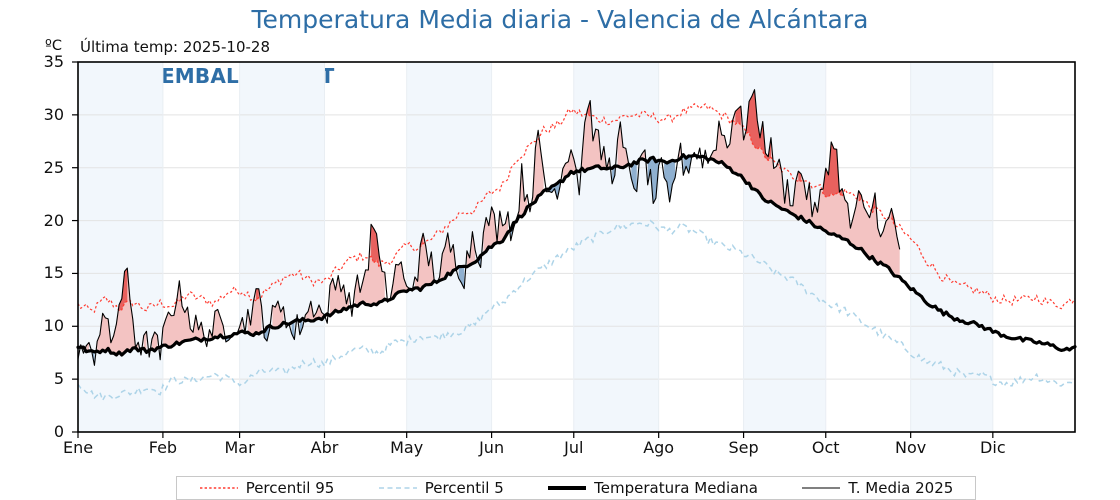  What do you see at coordinates (324, 447) in the screenshot?
I see `x-tick-label: Abr` at bounding box center [324, 447].